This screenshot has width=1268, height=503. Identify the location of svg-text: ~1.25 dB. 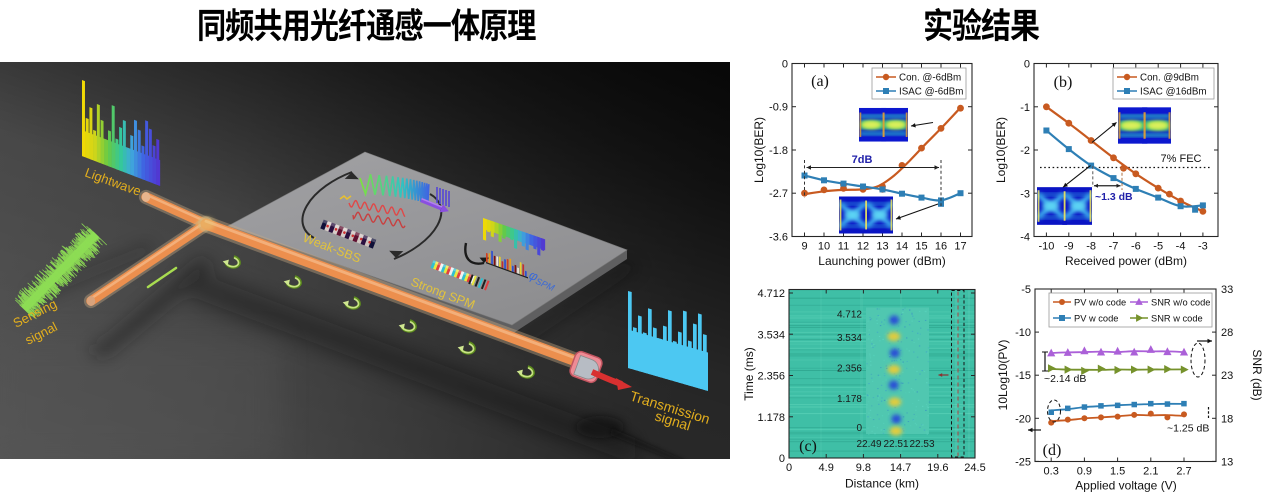
(1188, 429).